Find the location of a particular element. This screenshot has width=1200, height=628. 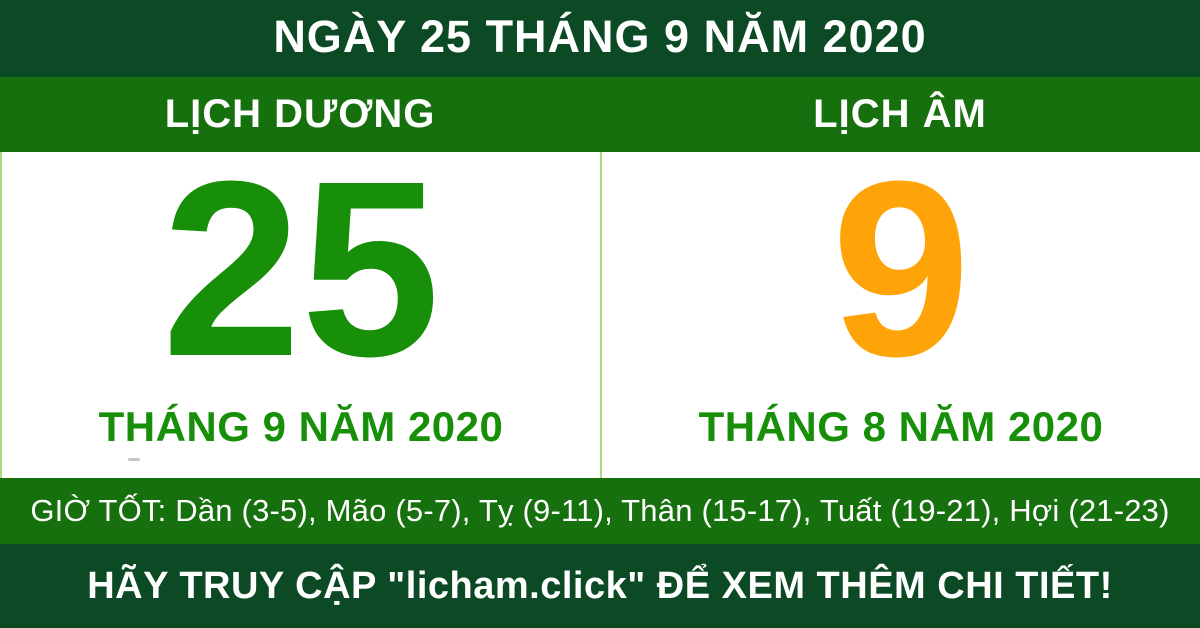

solar-month-label: THÁNG 9 NĂM 2020 is located at coordinates (301, 426).